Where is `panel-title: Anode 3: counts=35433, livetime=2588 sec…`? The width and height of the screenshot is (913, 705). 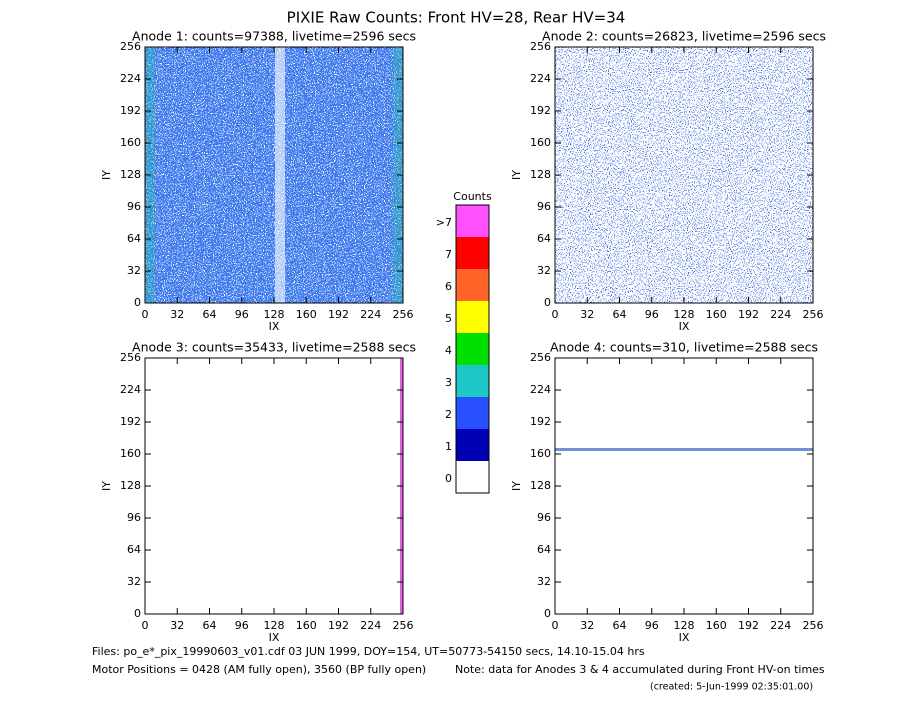
panel-title: Anode 3: counts=35433, livetime=2588 sec… is located at coordinates (274, 347).